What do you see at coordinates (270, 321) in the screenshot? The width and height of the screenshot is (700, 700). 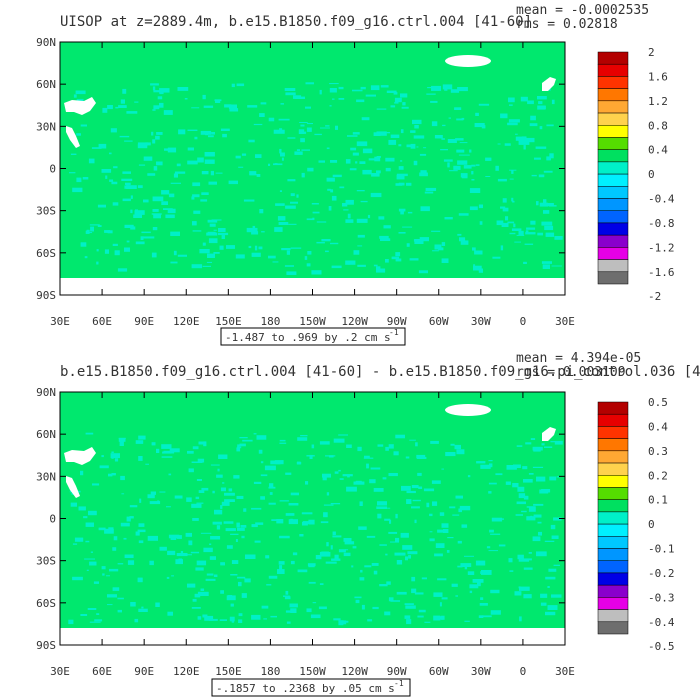 I see `x-tick-label: 180` at bounding box center [270, 321].